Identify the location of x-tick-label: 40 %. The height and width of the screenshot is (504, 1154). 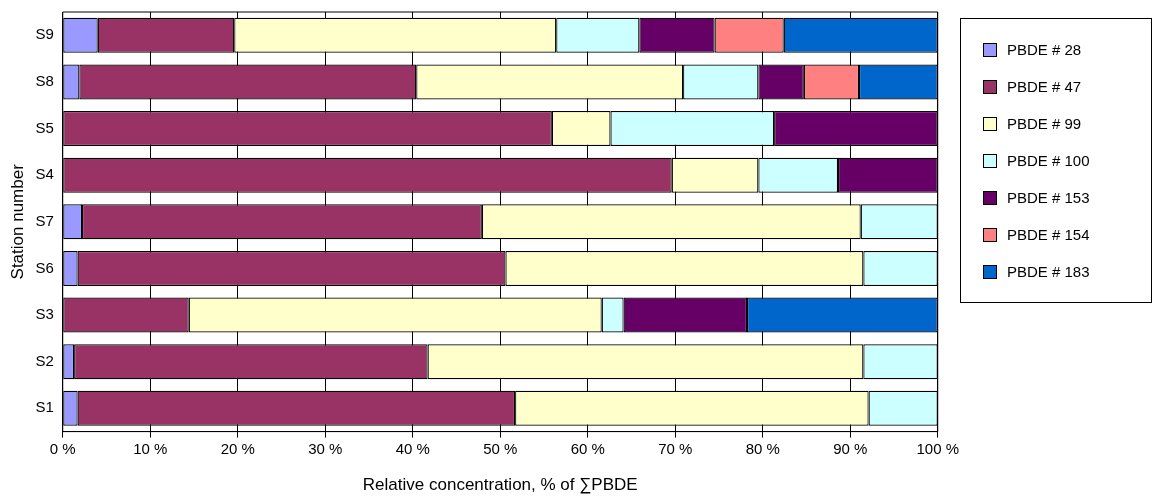
(412, 448).